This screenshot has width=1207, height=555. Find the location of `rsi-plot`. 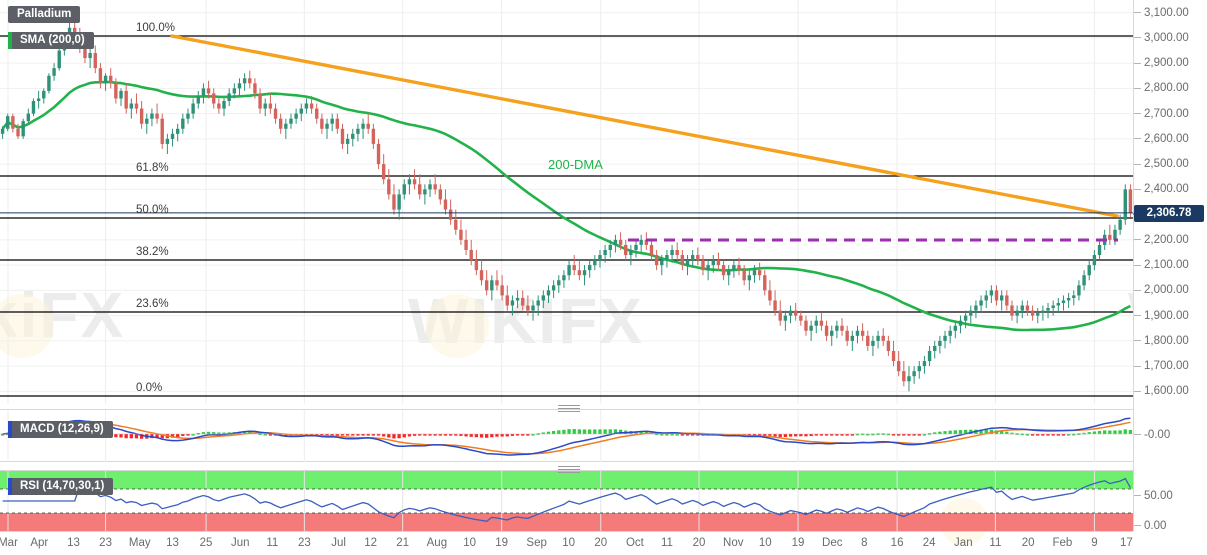

rsi-plot is located at coordinates (566, 501).